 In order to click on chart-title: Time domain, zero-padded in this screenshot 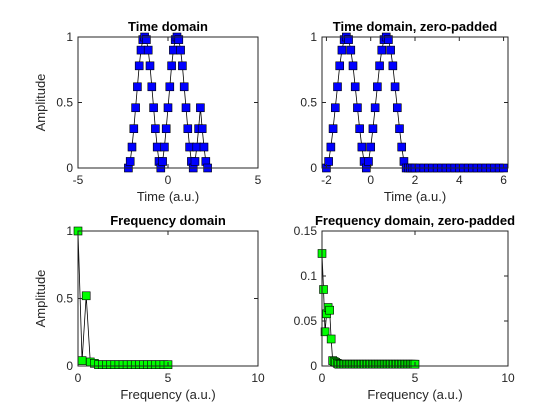, I will do `click(415, 26)`.